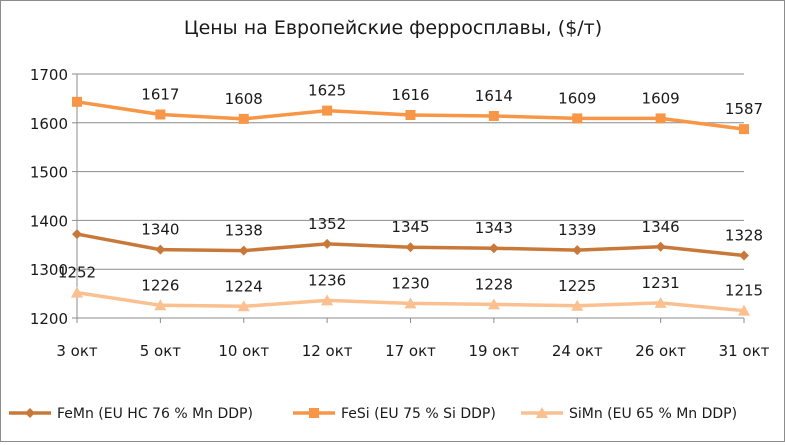 This screenshot has height=445, width=785. I want to click on data-label: 1230, so click(410, 283).